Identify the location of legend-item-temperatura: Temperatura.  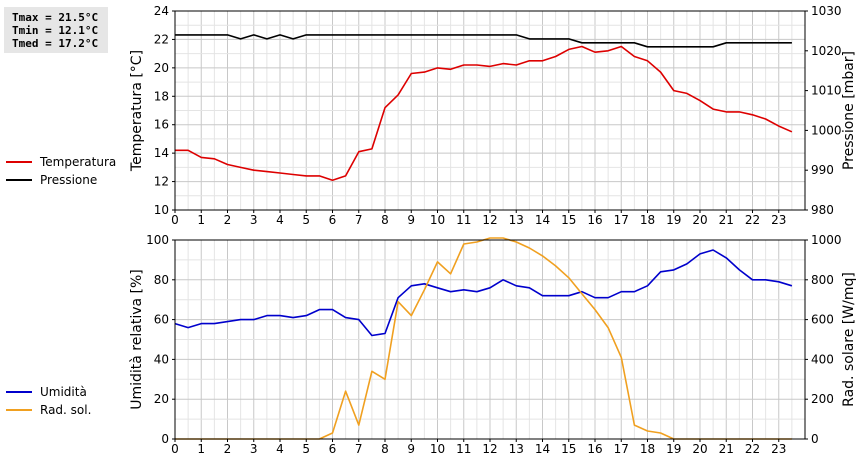
(61, 162).